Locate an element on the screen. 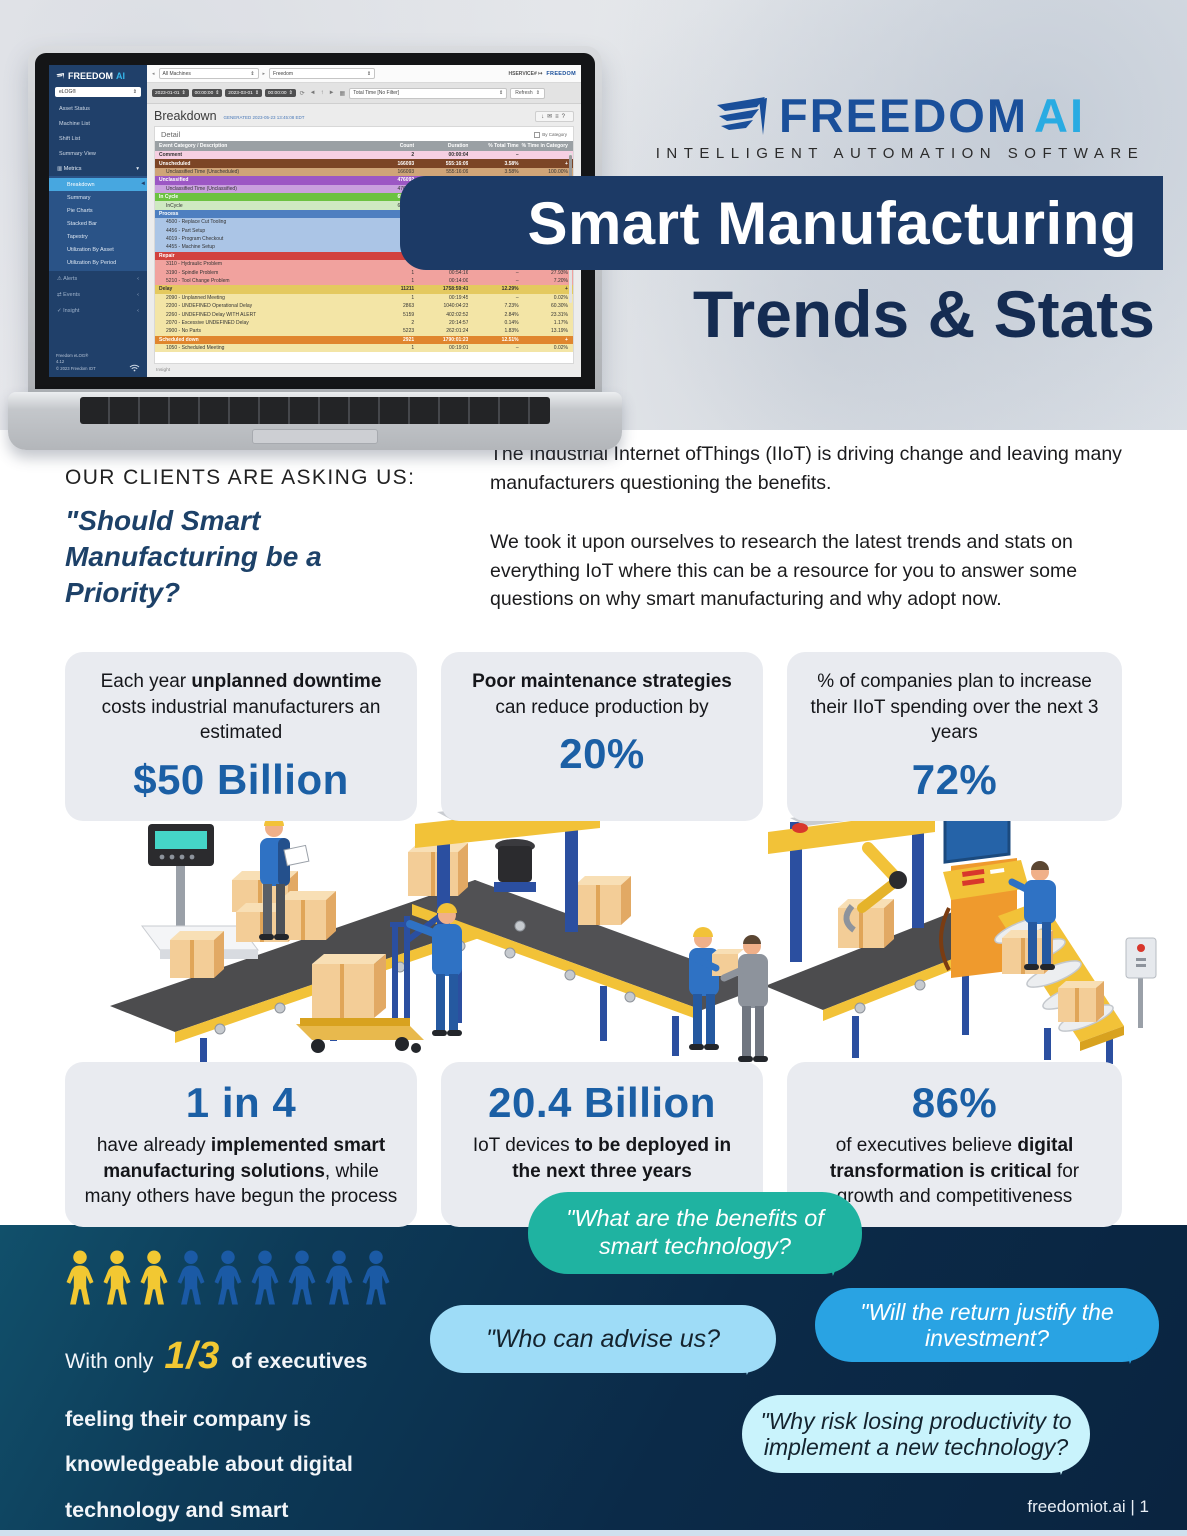 The width and height of the screenshot is (1187, 1536). date-from-picker: 2023-01-01 ⇕ is located at coordinates (170, 93).